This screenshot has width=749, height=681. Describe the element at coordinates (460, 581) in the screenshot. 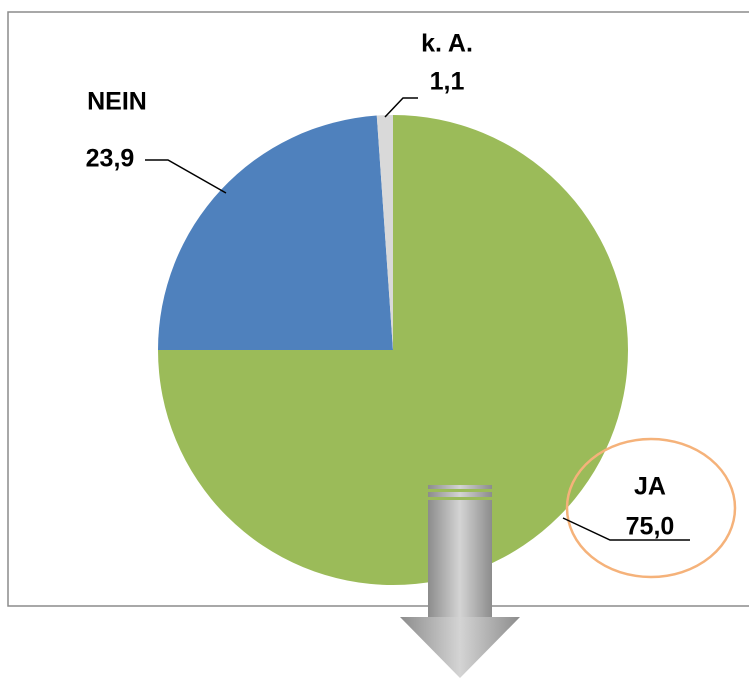

I see `arrow` at that location.